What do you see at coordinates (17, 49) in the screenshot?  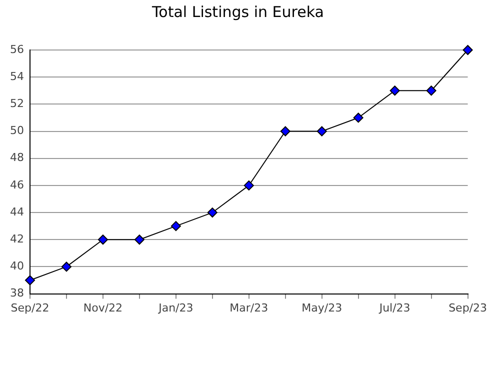 I see `y-tick-label: 56` at bounding box center [17, 49].